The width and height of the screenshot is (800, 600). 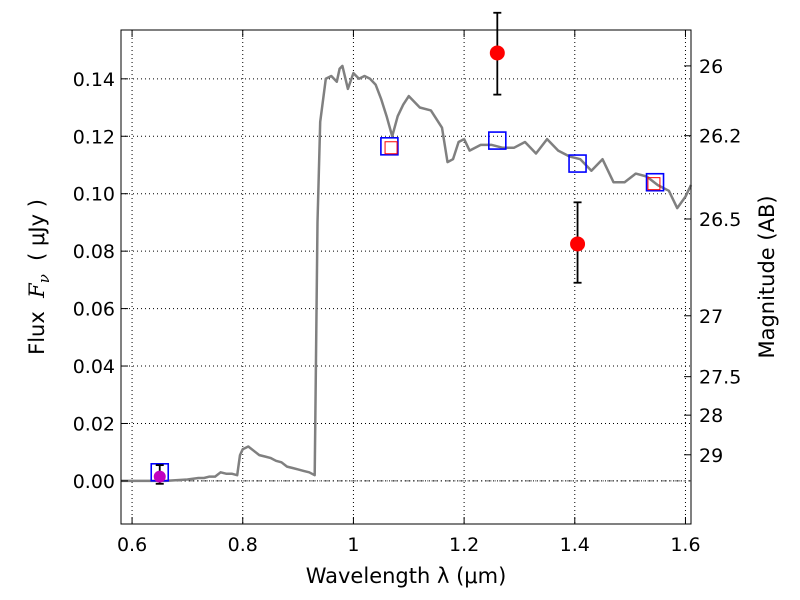 What do you see at coordinates (39, 277) in the screenshot?
I see `y-axis-label: Flux Fν ( μJy )` at bounding box center [39, 277].